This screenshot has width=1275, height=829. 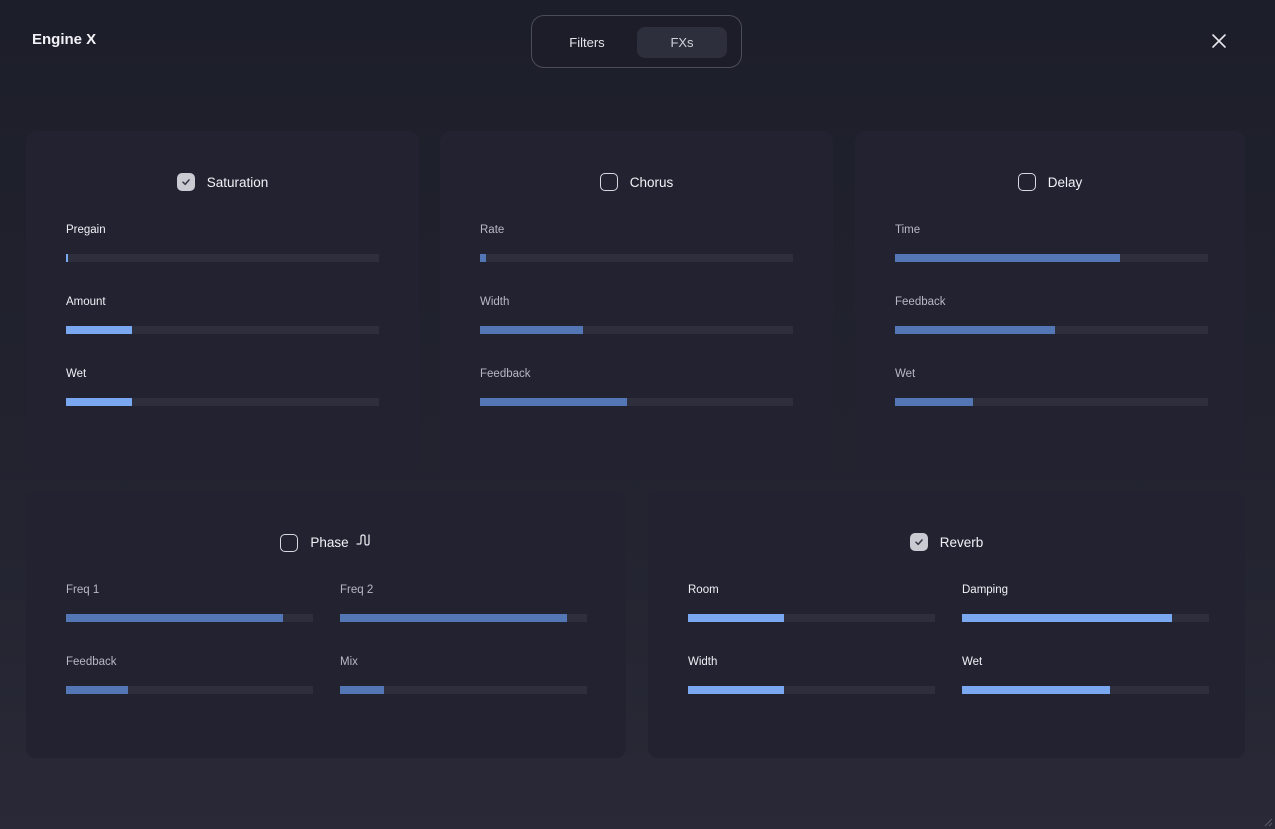 I want to click on chorus-width-fill, so click(x=531, y=330).